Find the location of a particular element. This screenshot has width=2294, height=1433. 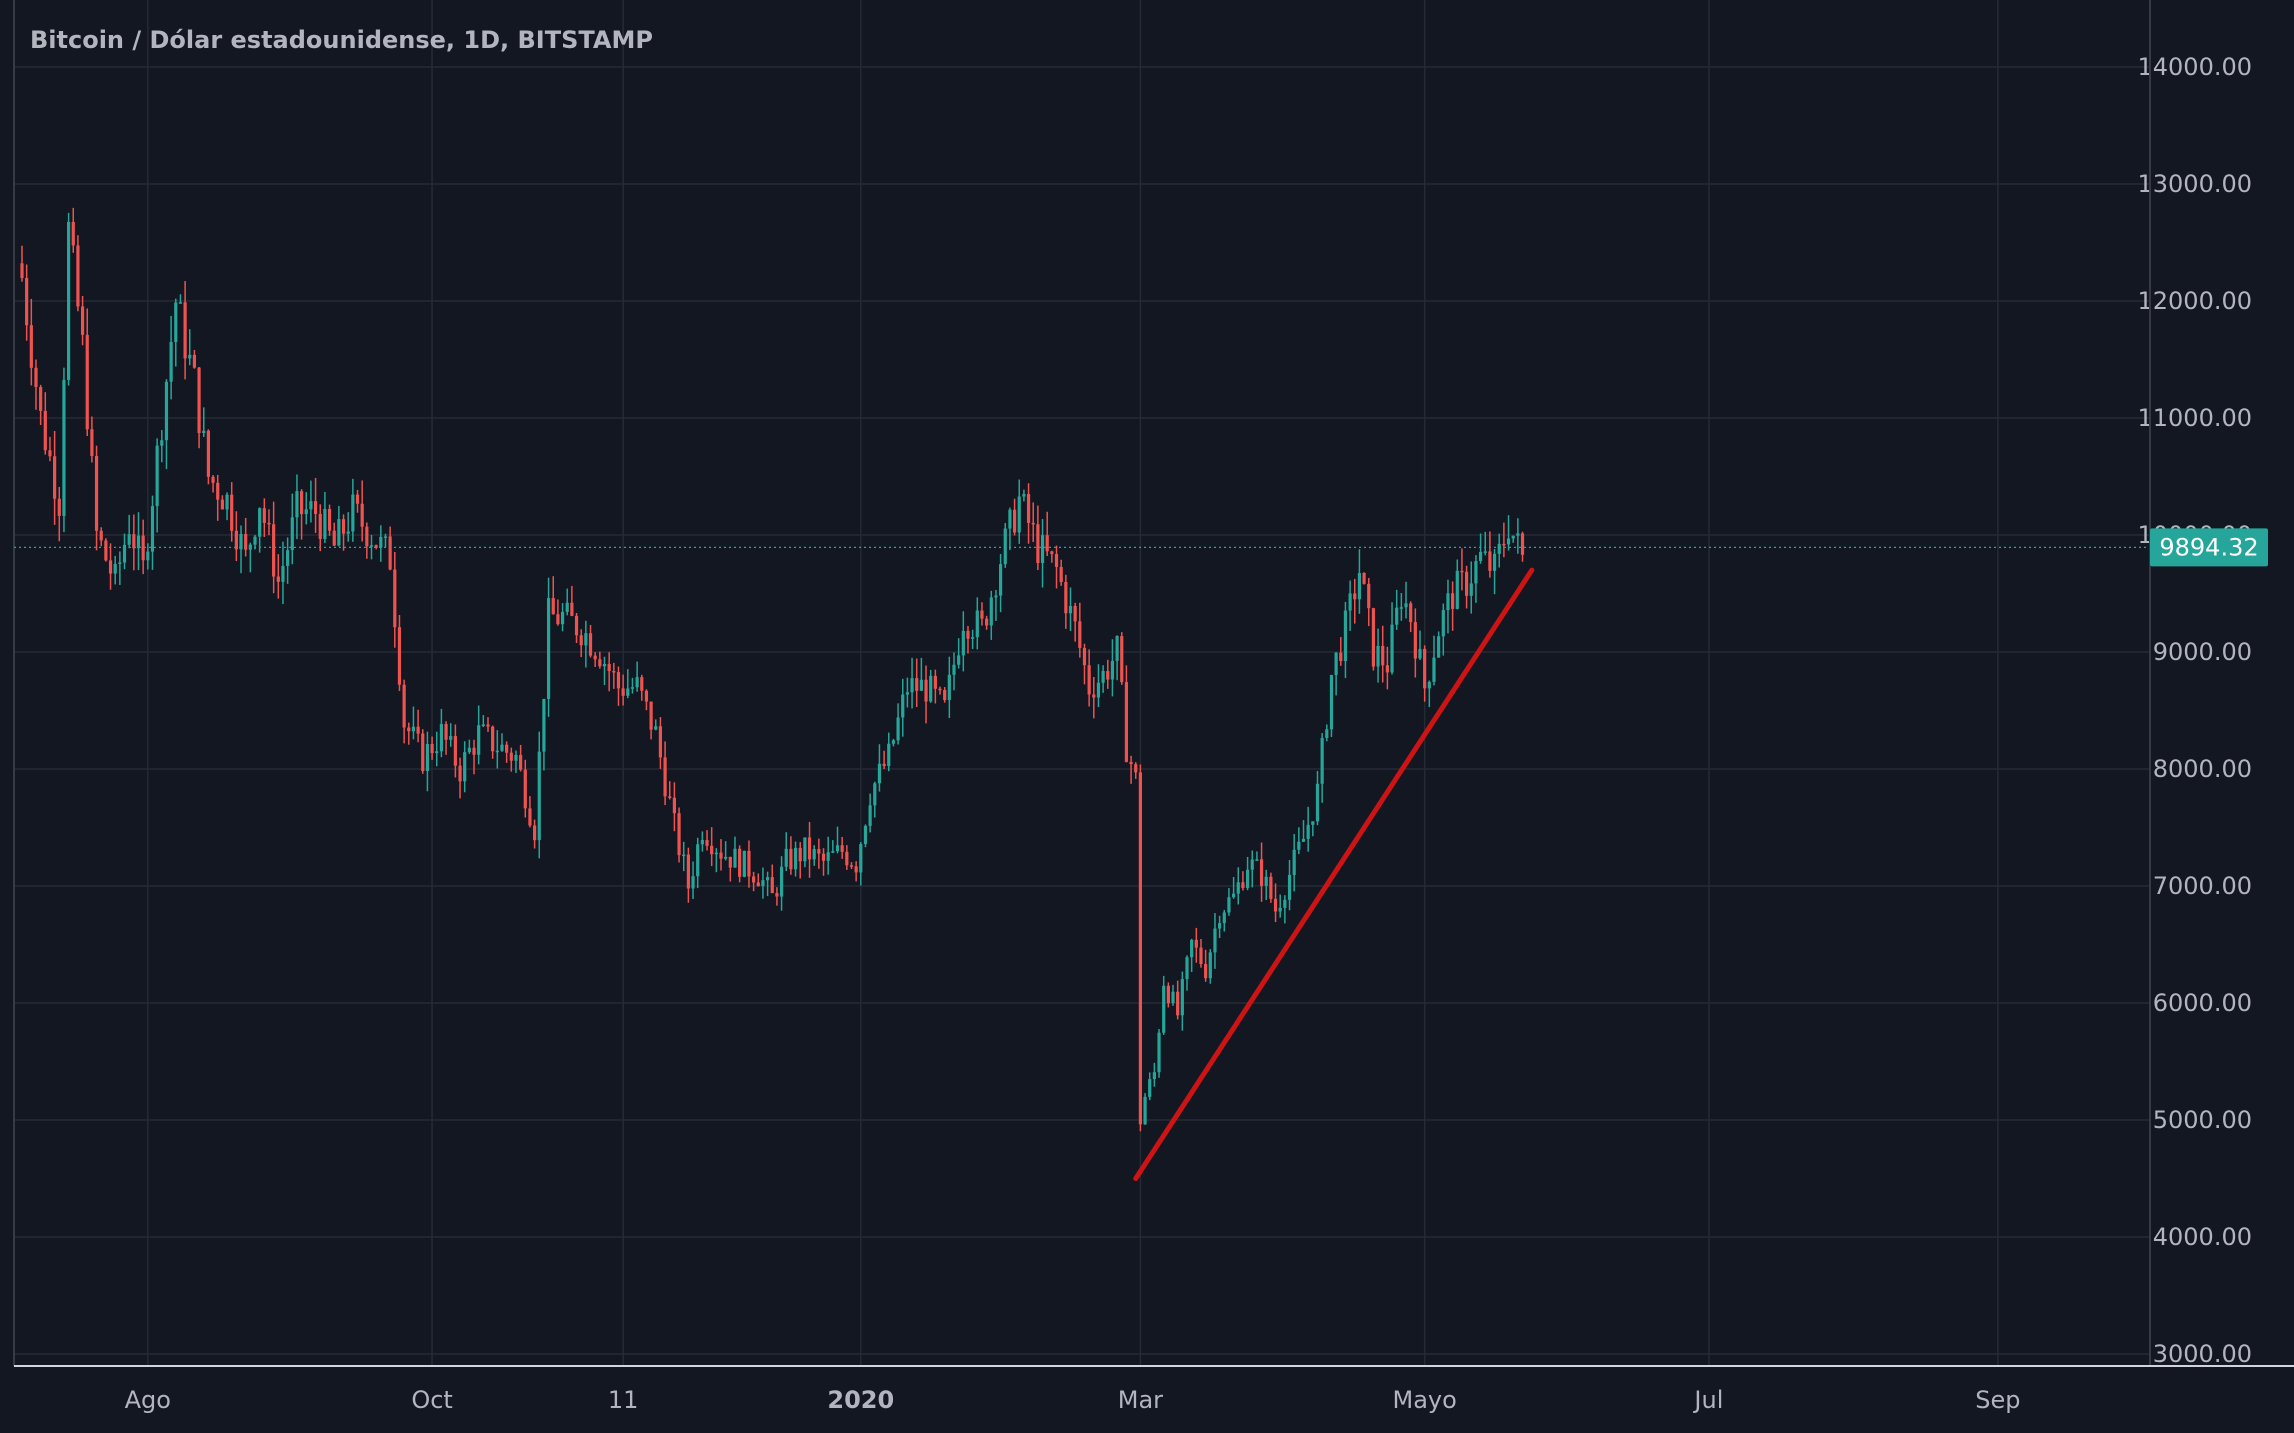

trendline is located at coordinates (1334, 874).